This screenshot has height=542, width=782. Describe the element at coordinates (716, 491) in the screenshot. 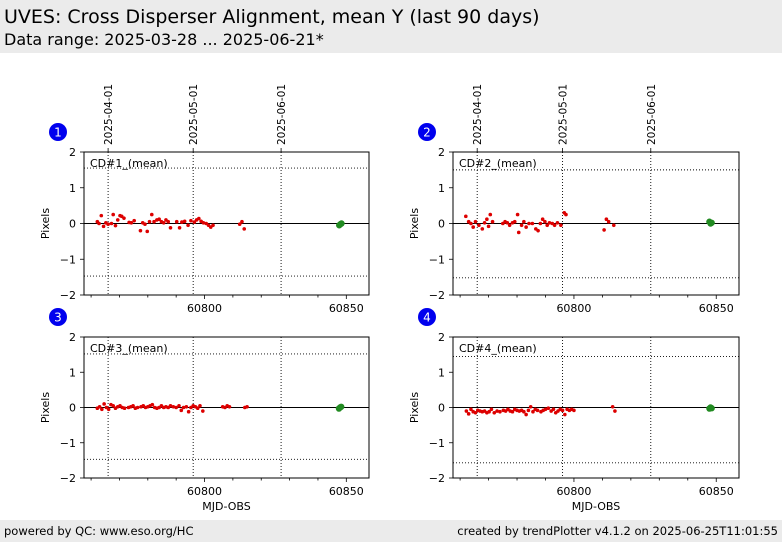

I see `x-tick-label: 60850` at that location.